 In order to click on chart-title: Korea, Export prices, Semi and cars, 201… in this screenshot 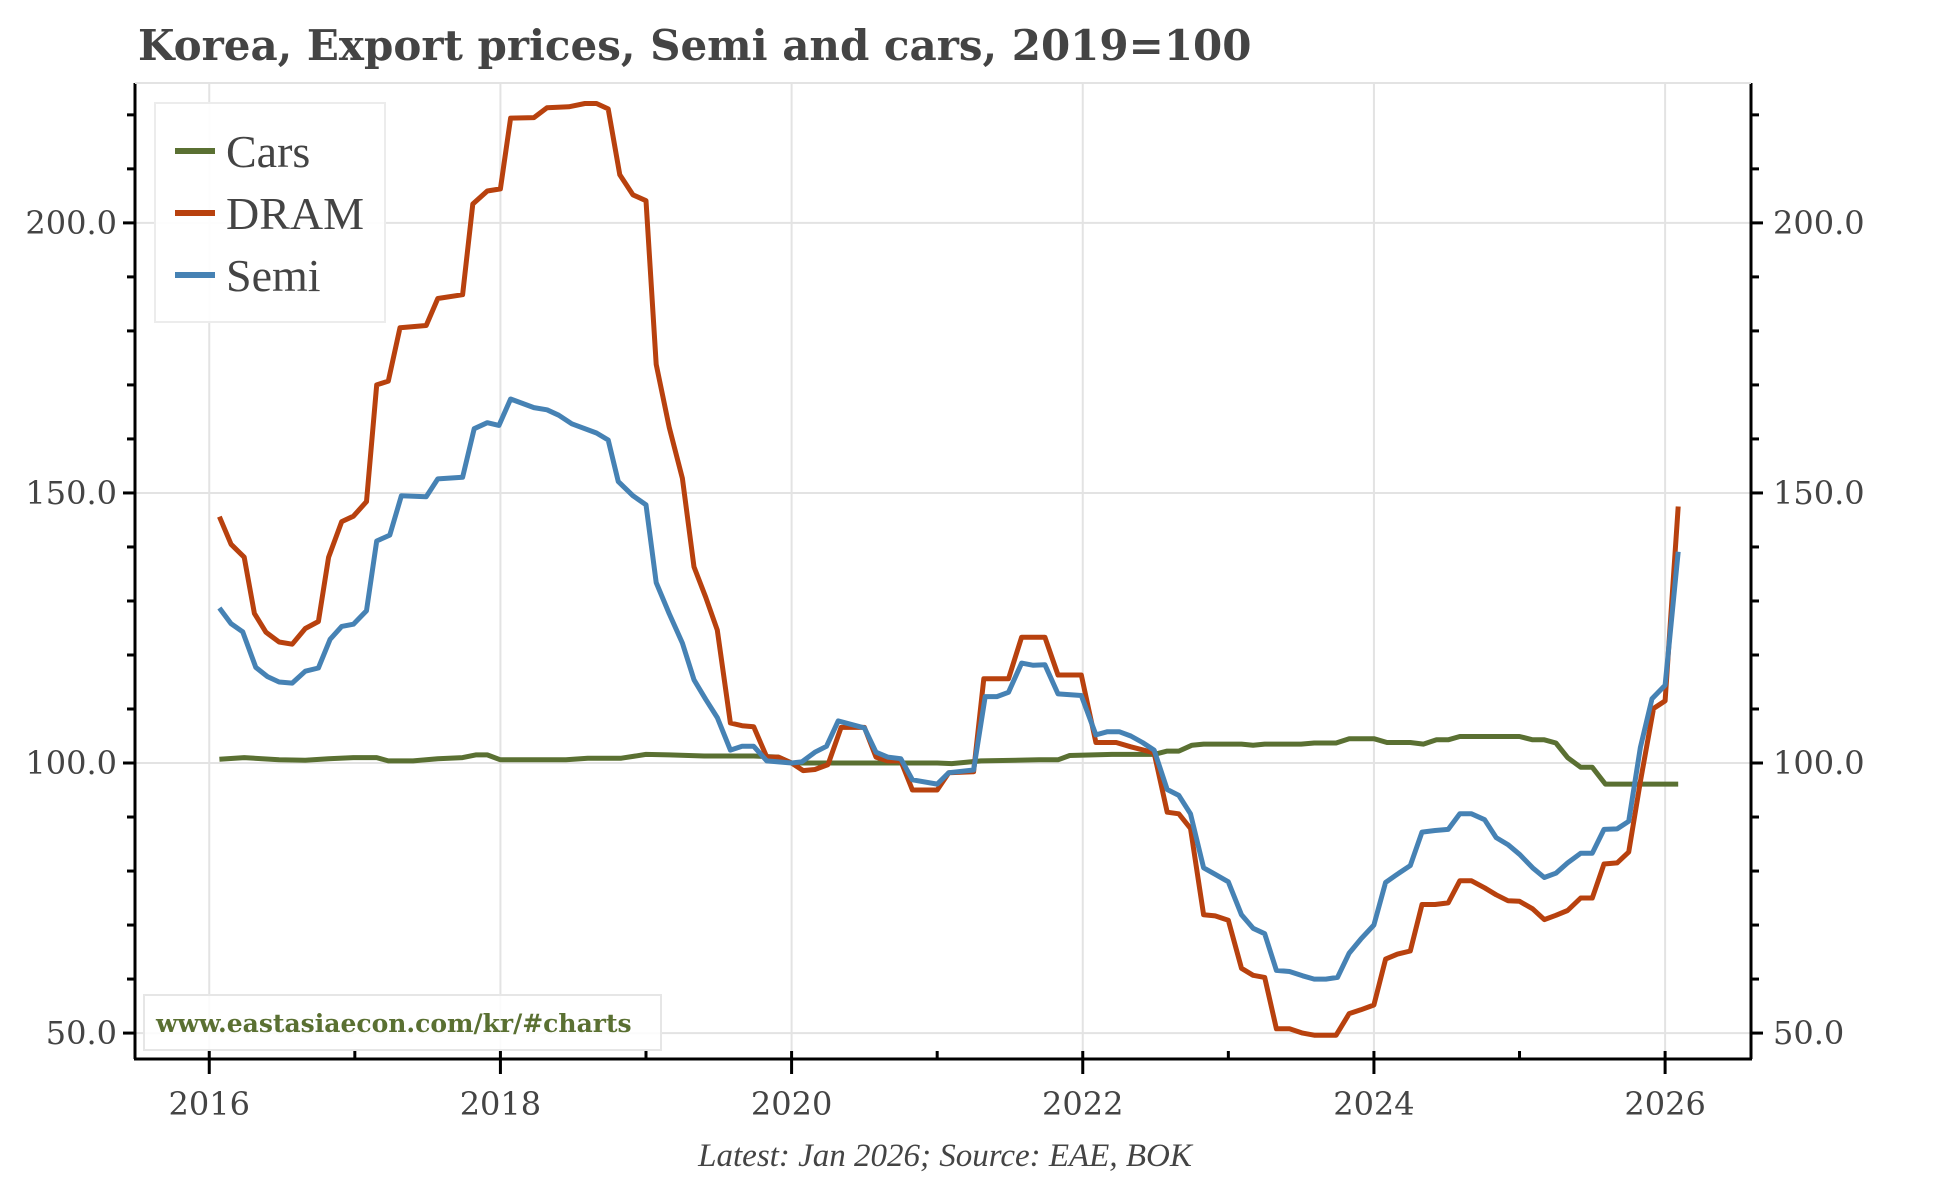, I will do `click(695, 45)`.